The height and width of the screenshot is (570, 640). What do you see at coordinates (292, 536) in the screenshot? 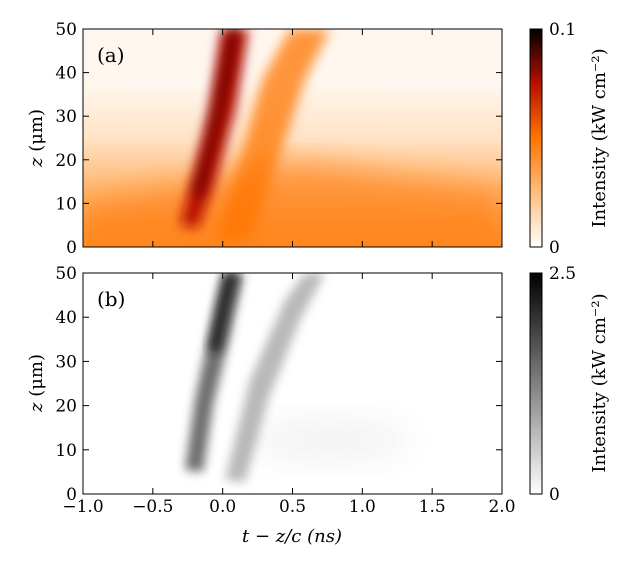
I see `xlabel-b: t − z/c (ns)` at bounding box center [292, 536].